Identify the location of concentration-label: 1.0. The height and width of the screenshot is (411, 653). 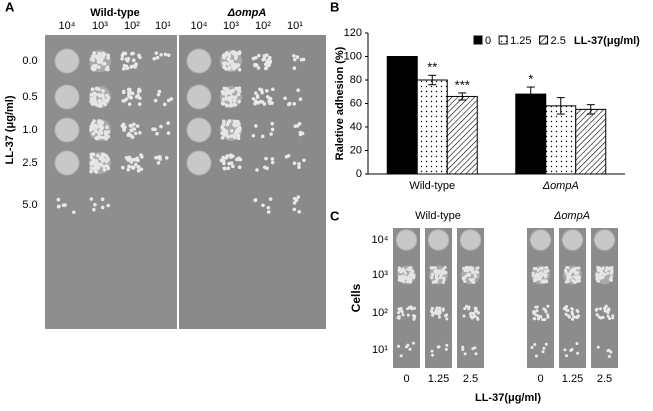
(29, 130).